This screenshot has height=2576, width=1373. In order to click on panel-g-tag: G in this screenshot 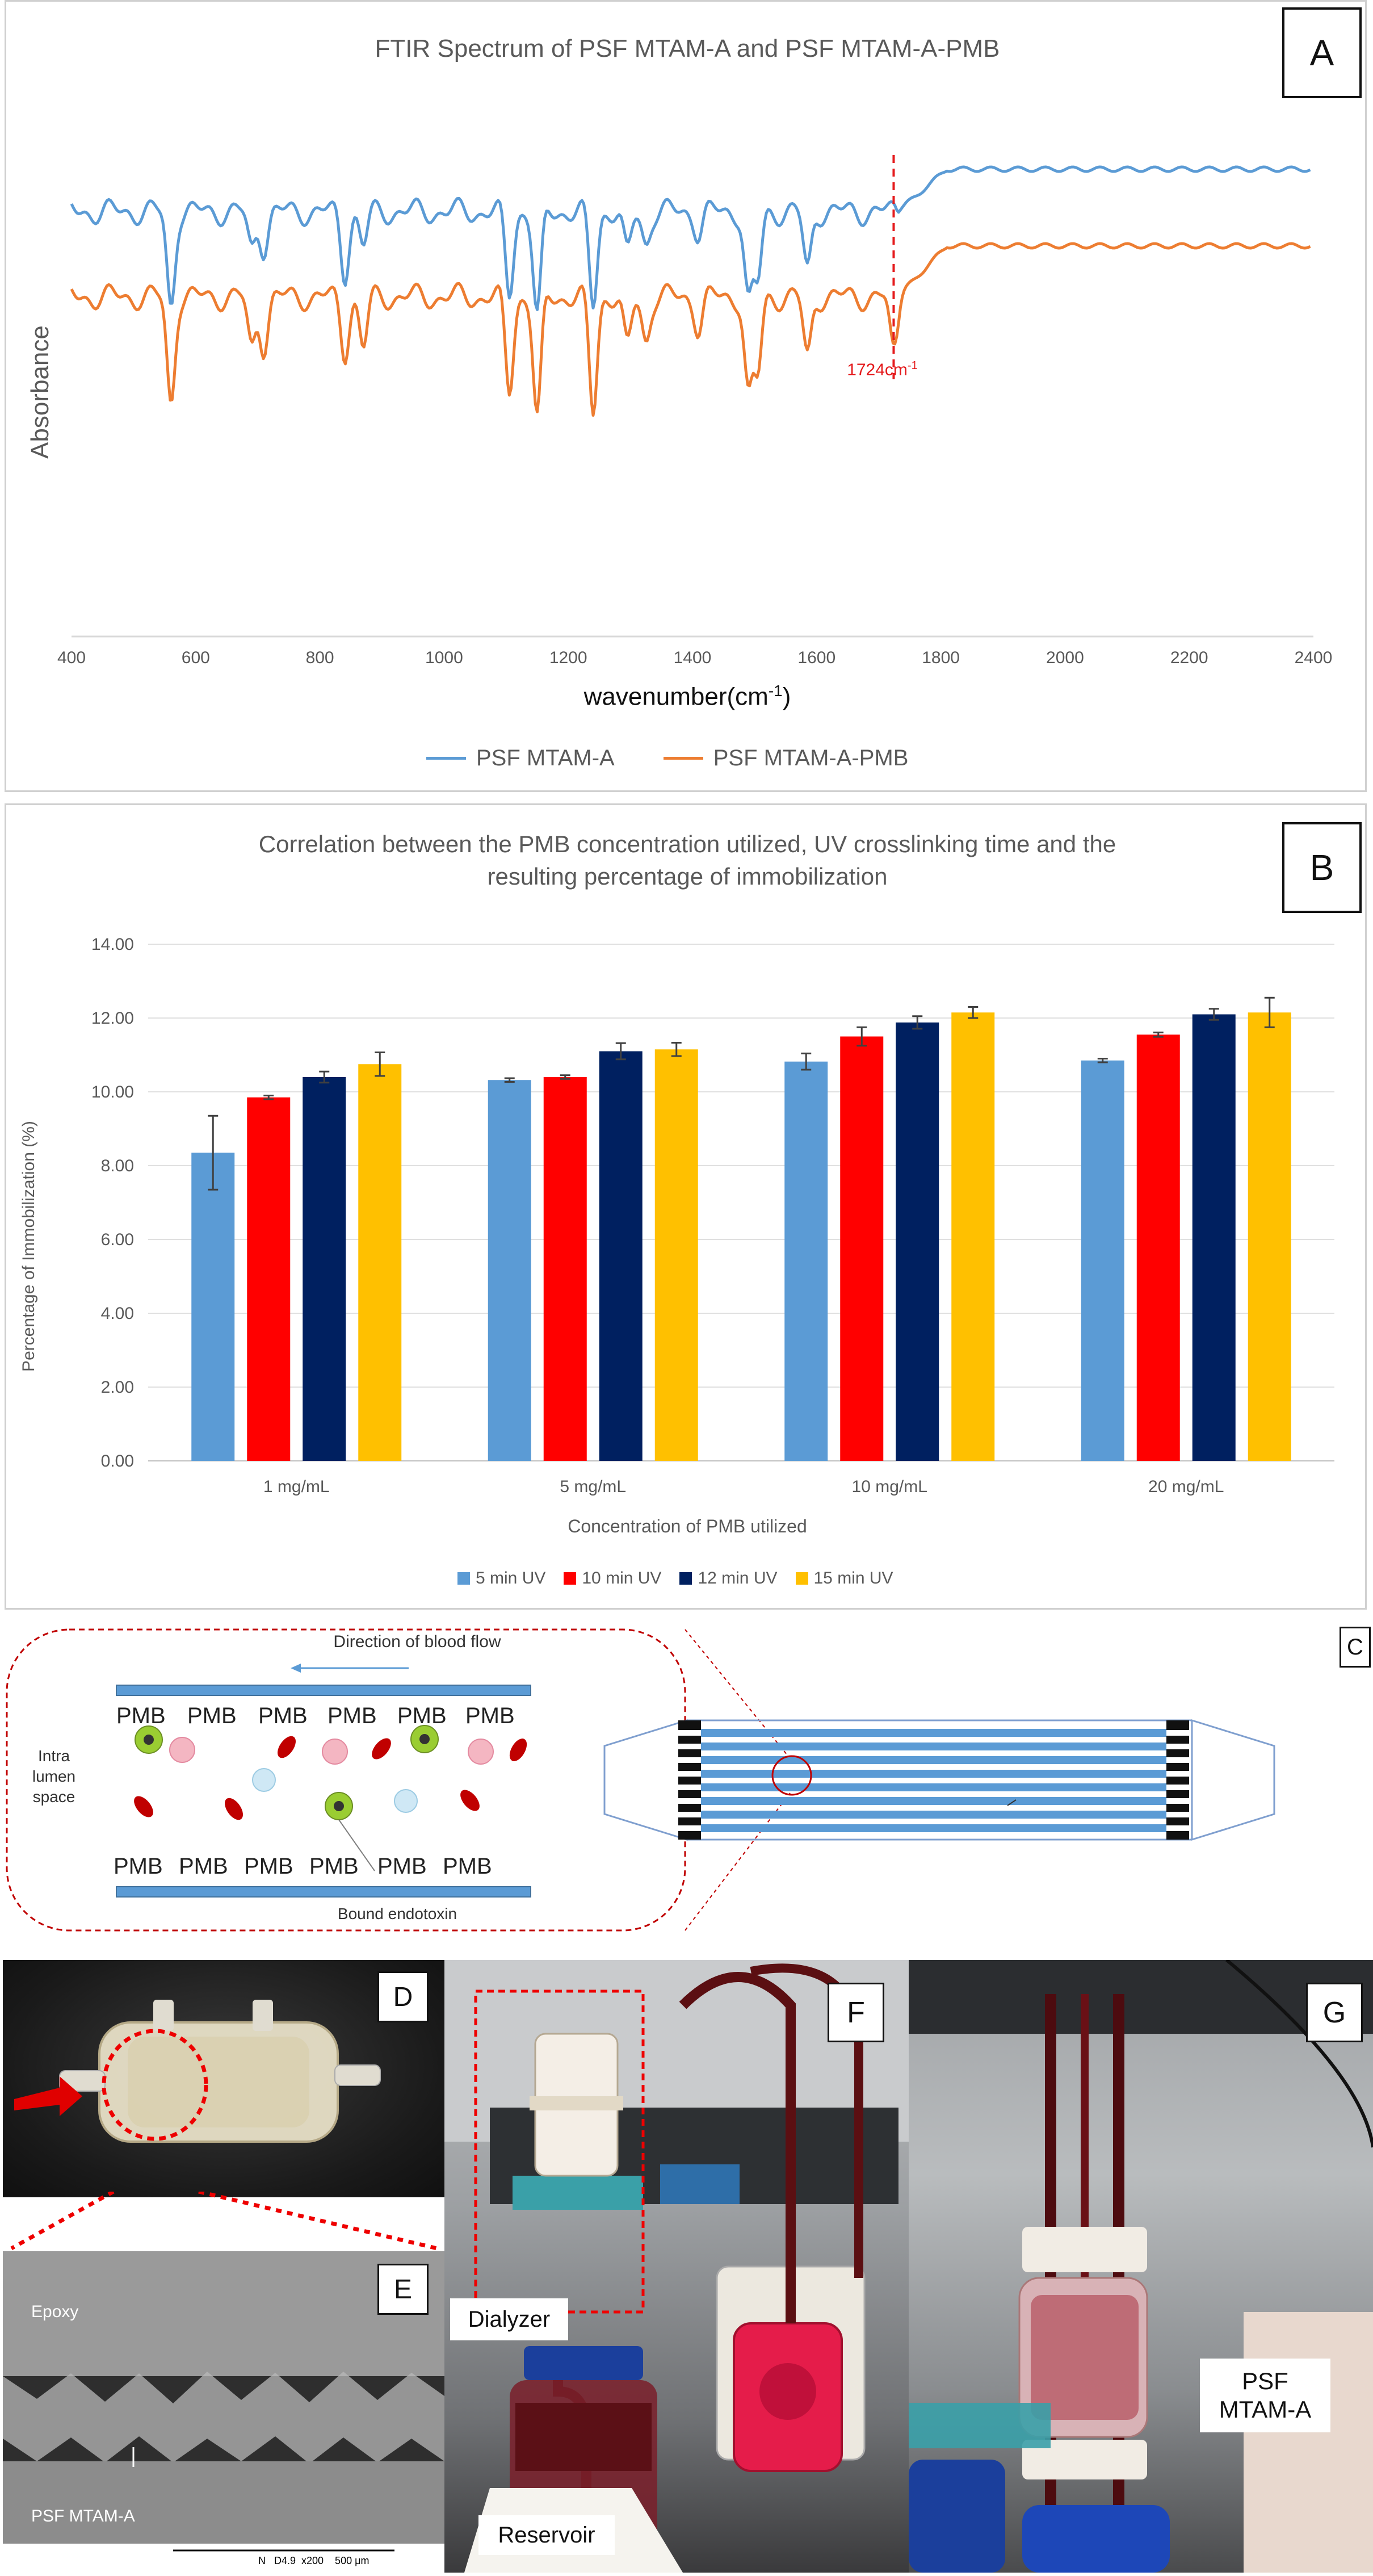, I will do `click(1334, 2012)`.